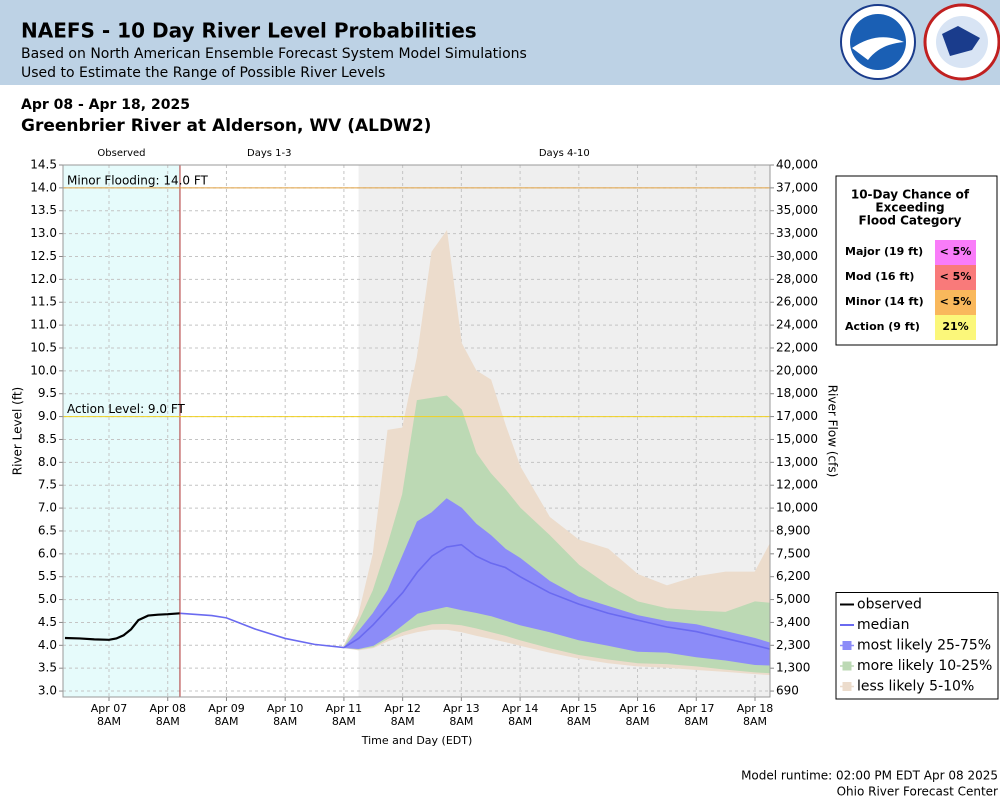 The height and width of the screenshot is (800, 1000). Describe the element at coordinates (797, 416) in the screenshot. I see `y2-tick-label: 17,000` at that location.